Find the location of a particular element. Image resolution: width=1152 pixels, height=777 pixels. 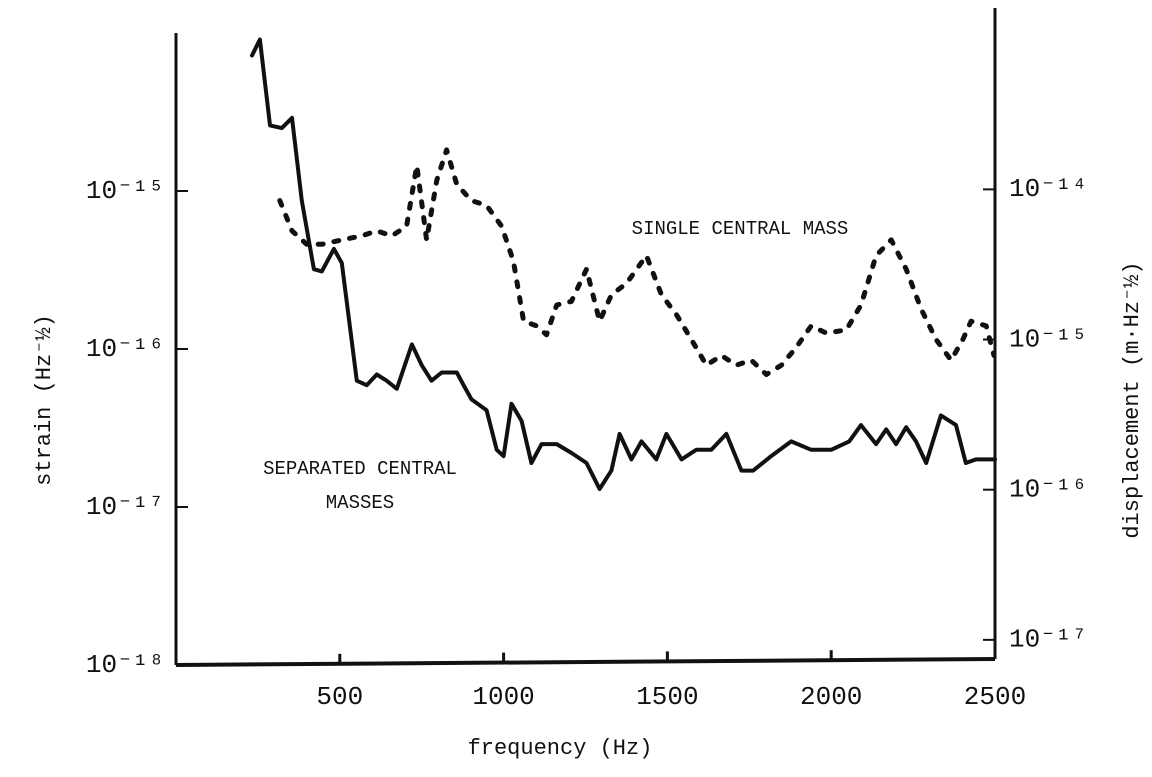

y2-tick-label: 10⁻¹⁷ is located at coordinates (1048, 640).